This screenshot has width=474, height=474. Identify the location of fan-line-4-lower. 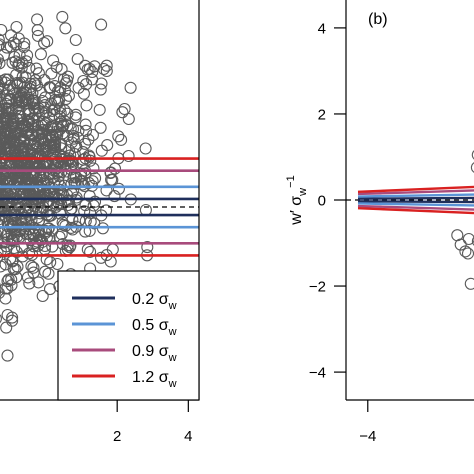
(415, 210).